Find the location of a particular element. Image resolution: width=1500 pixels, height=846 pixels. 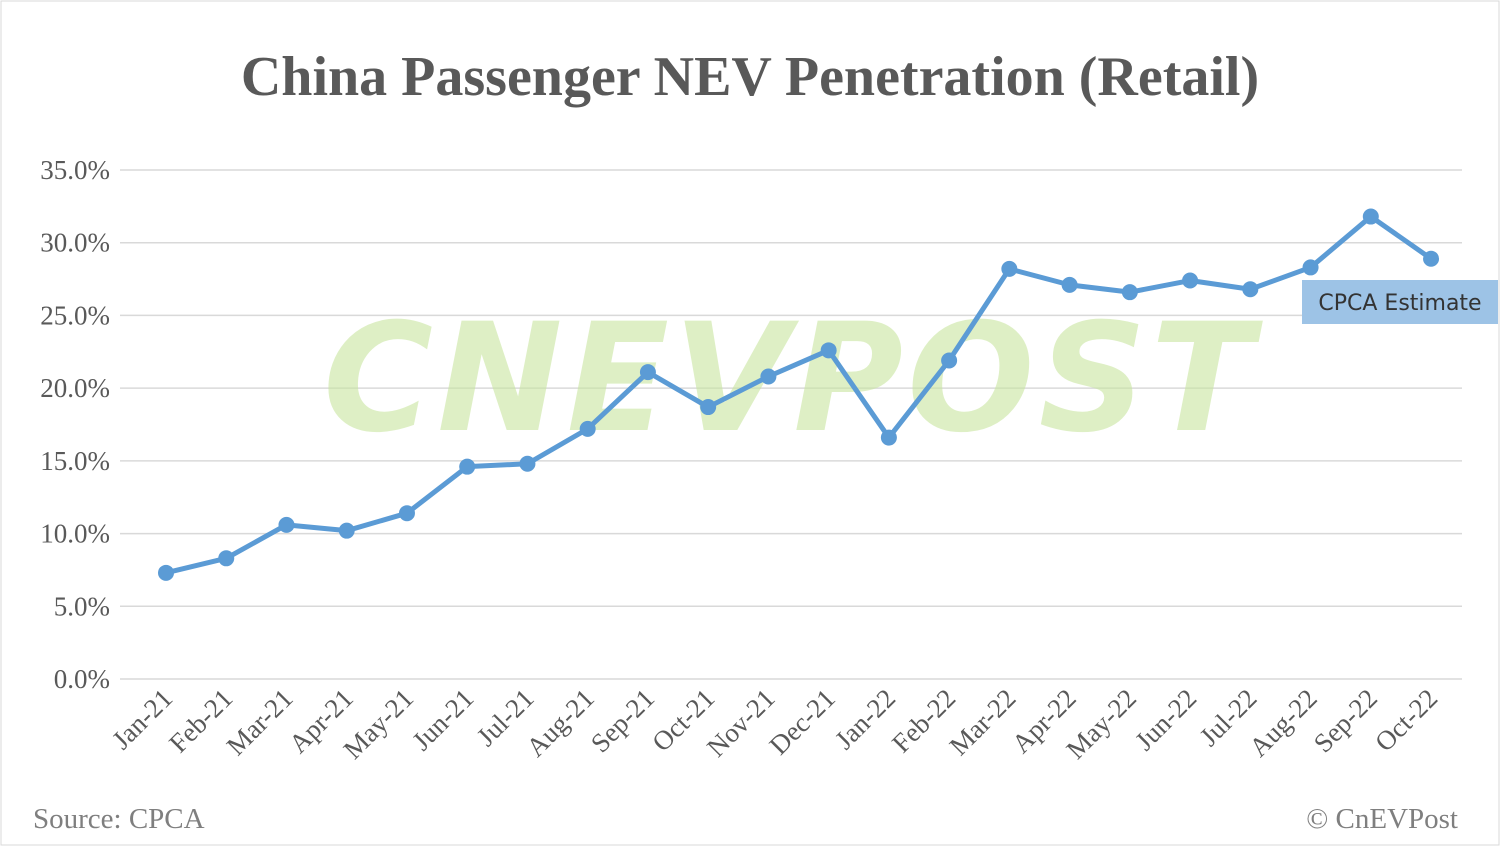

chart-title: China Passenger NEV Penetration (Retail) is located at coordinates (750, 77).